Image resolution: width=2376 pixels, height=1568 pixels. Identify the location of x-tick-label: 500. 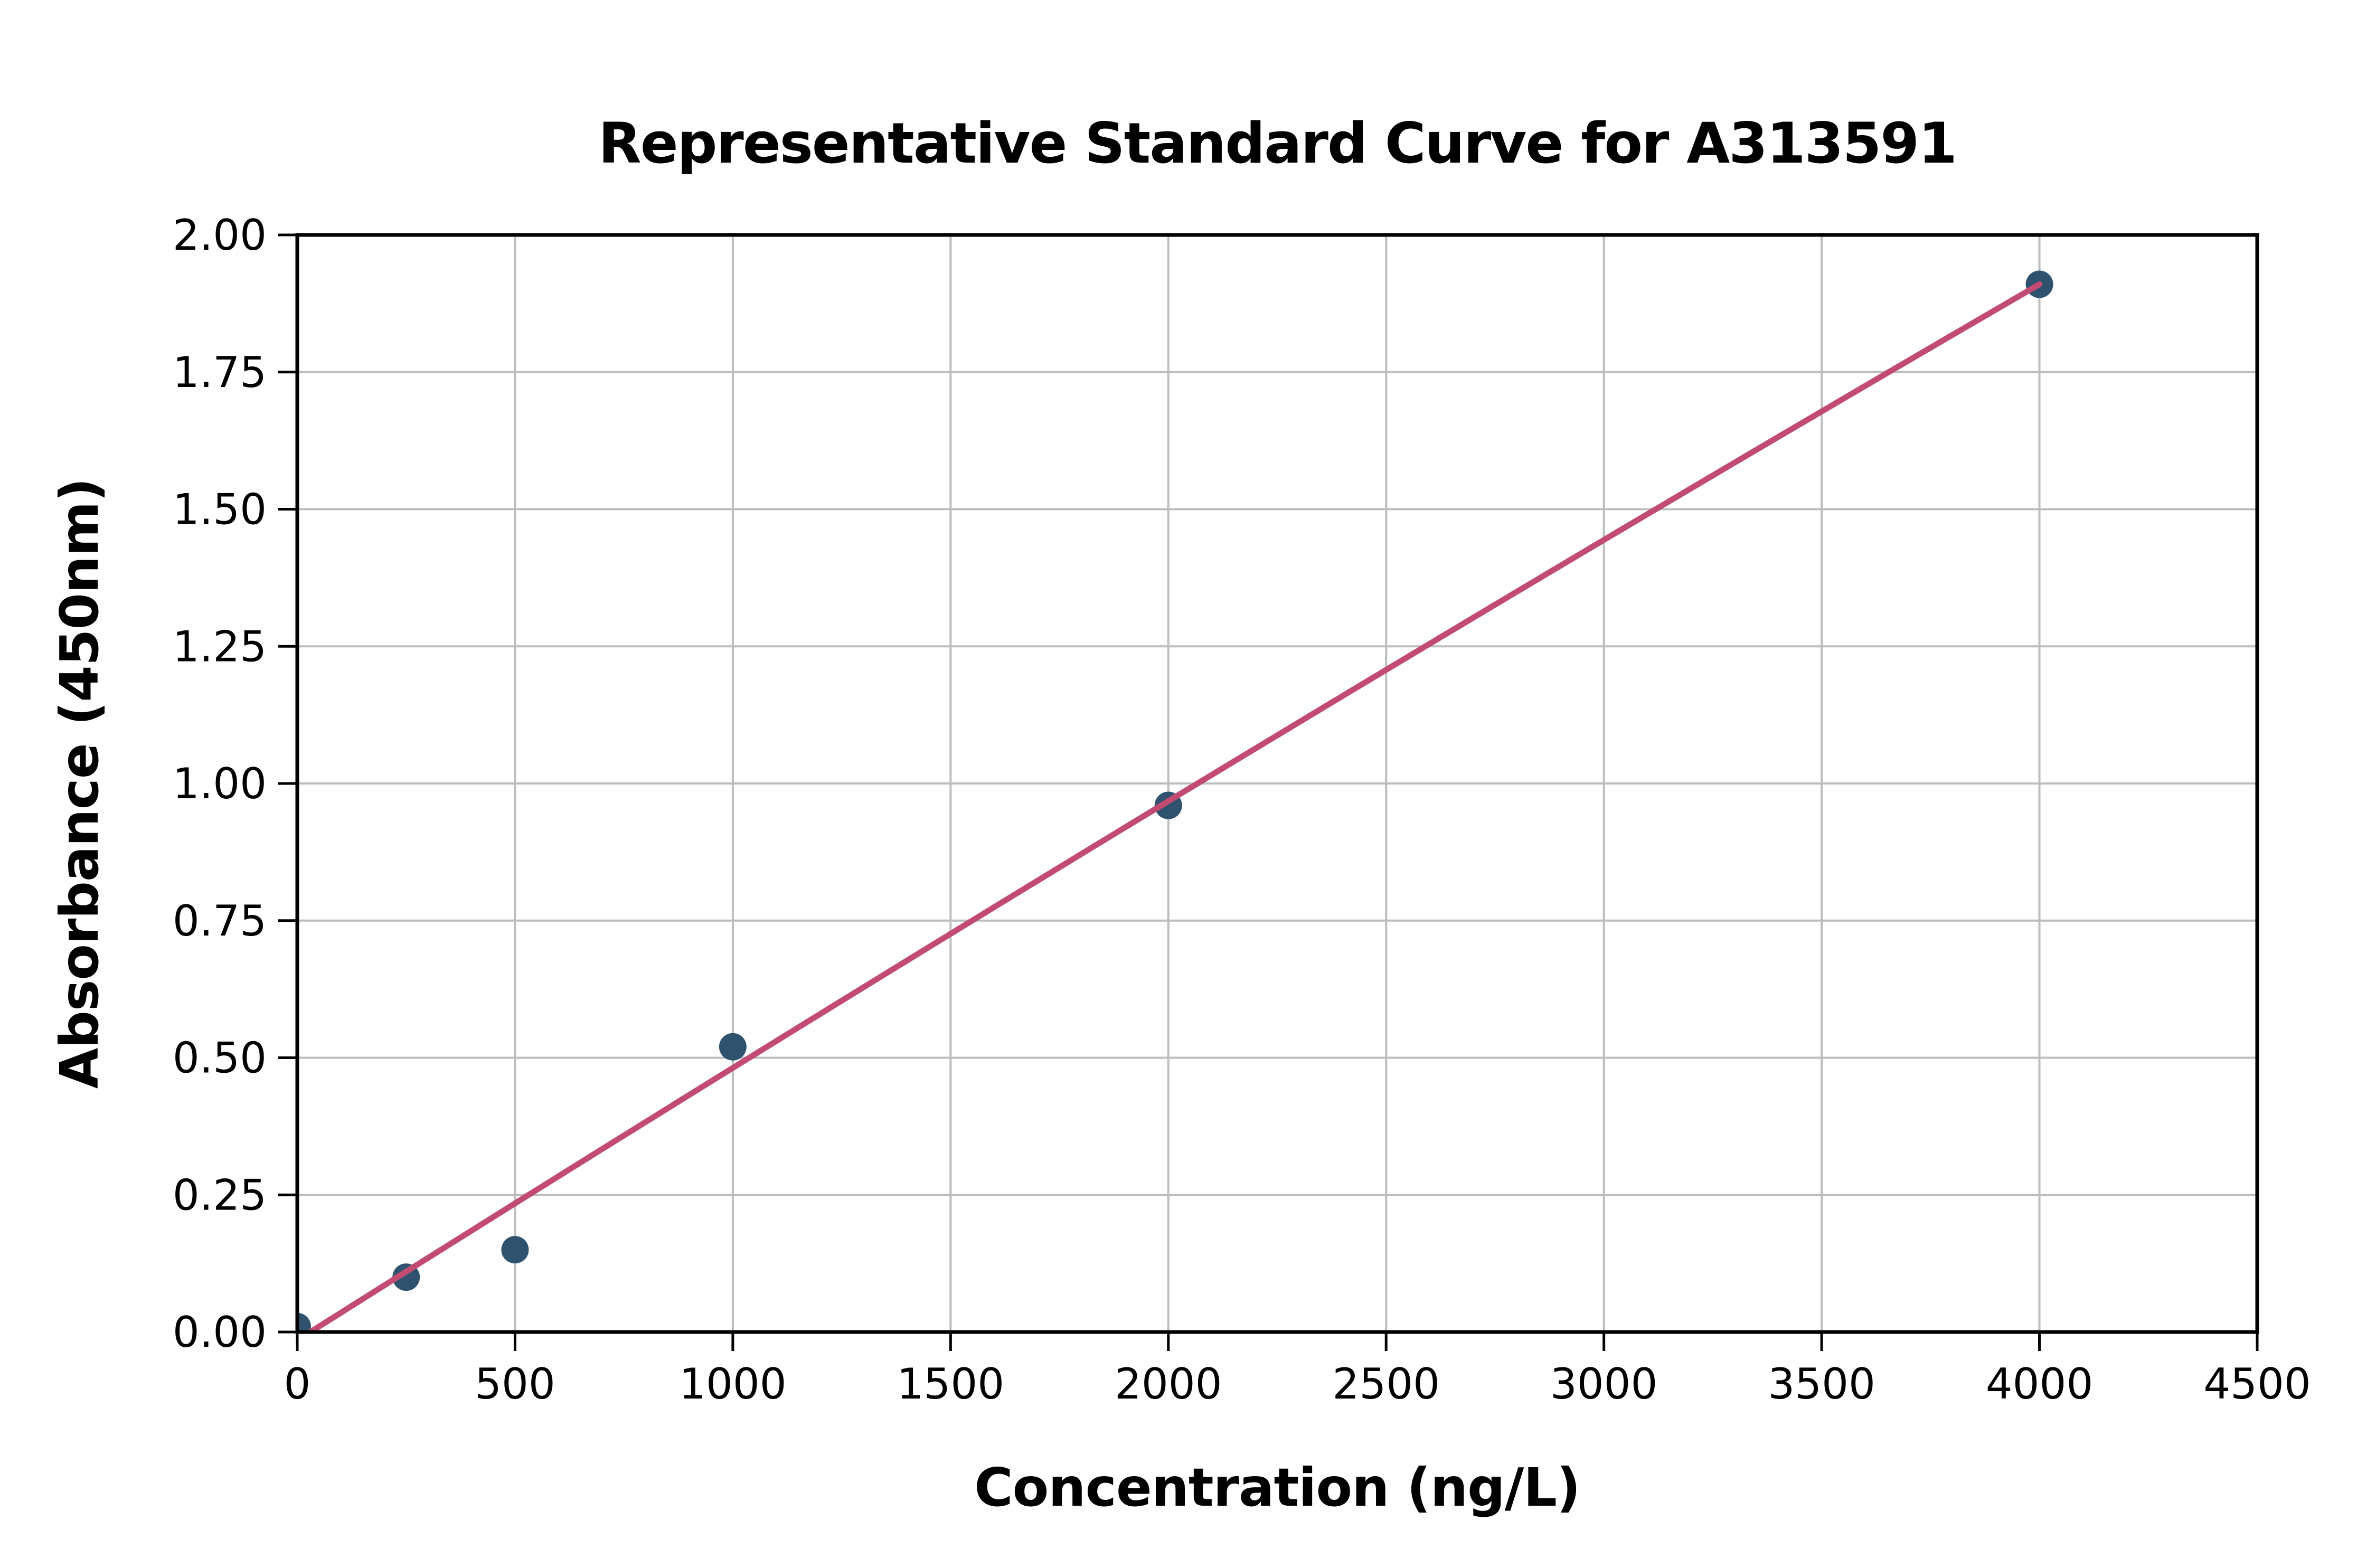
(515, 1384).